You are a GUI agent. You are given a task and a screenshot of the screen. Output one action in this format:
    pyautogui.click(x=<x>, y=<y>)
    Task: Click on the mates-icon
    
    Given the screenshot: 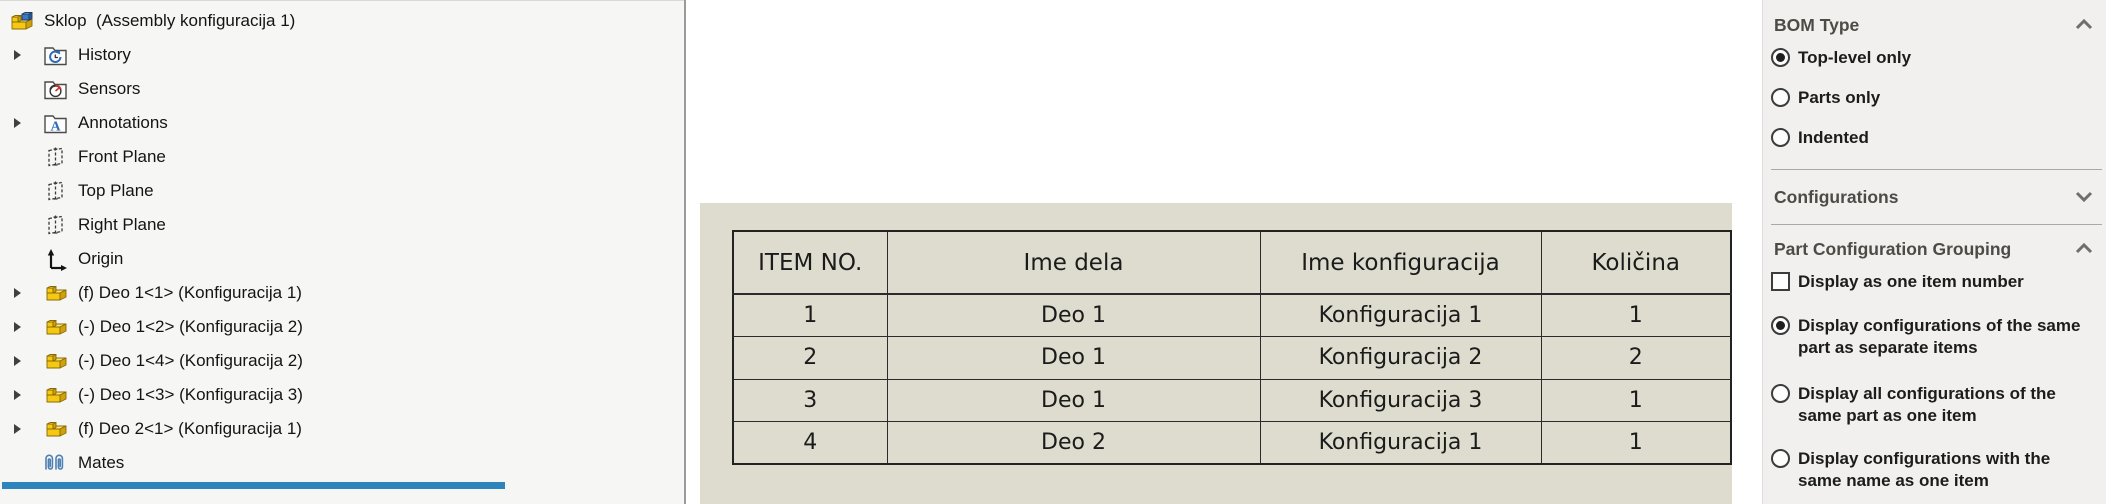 What is the action you would take?
    pyautogui.click(x=55, y=463)
    